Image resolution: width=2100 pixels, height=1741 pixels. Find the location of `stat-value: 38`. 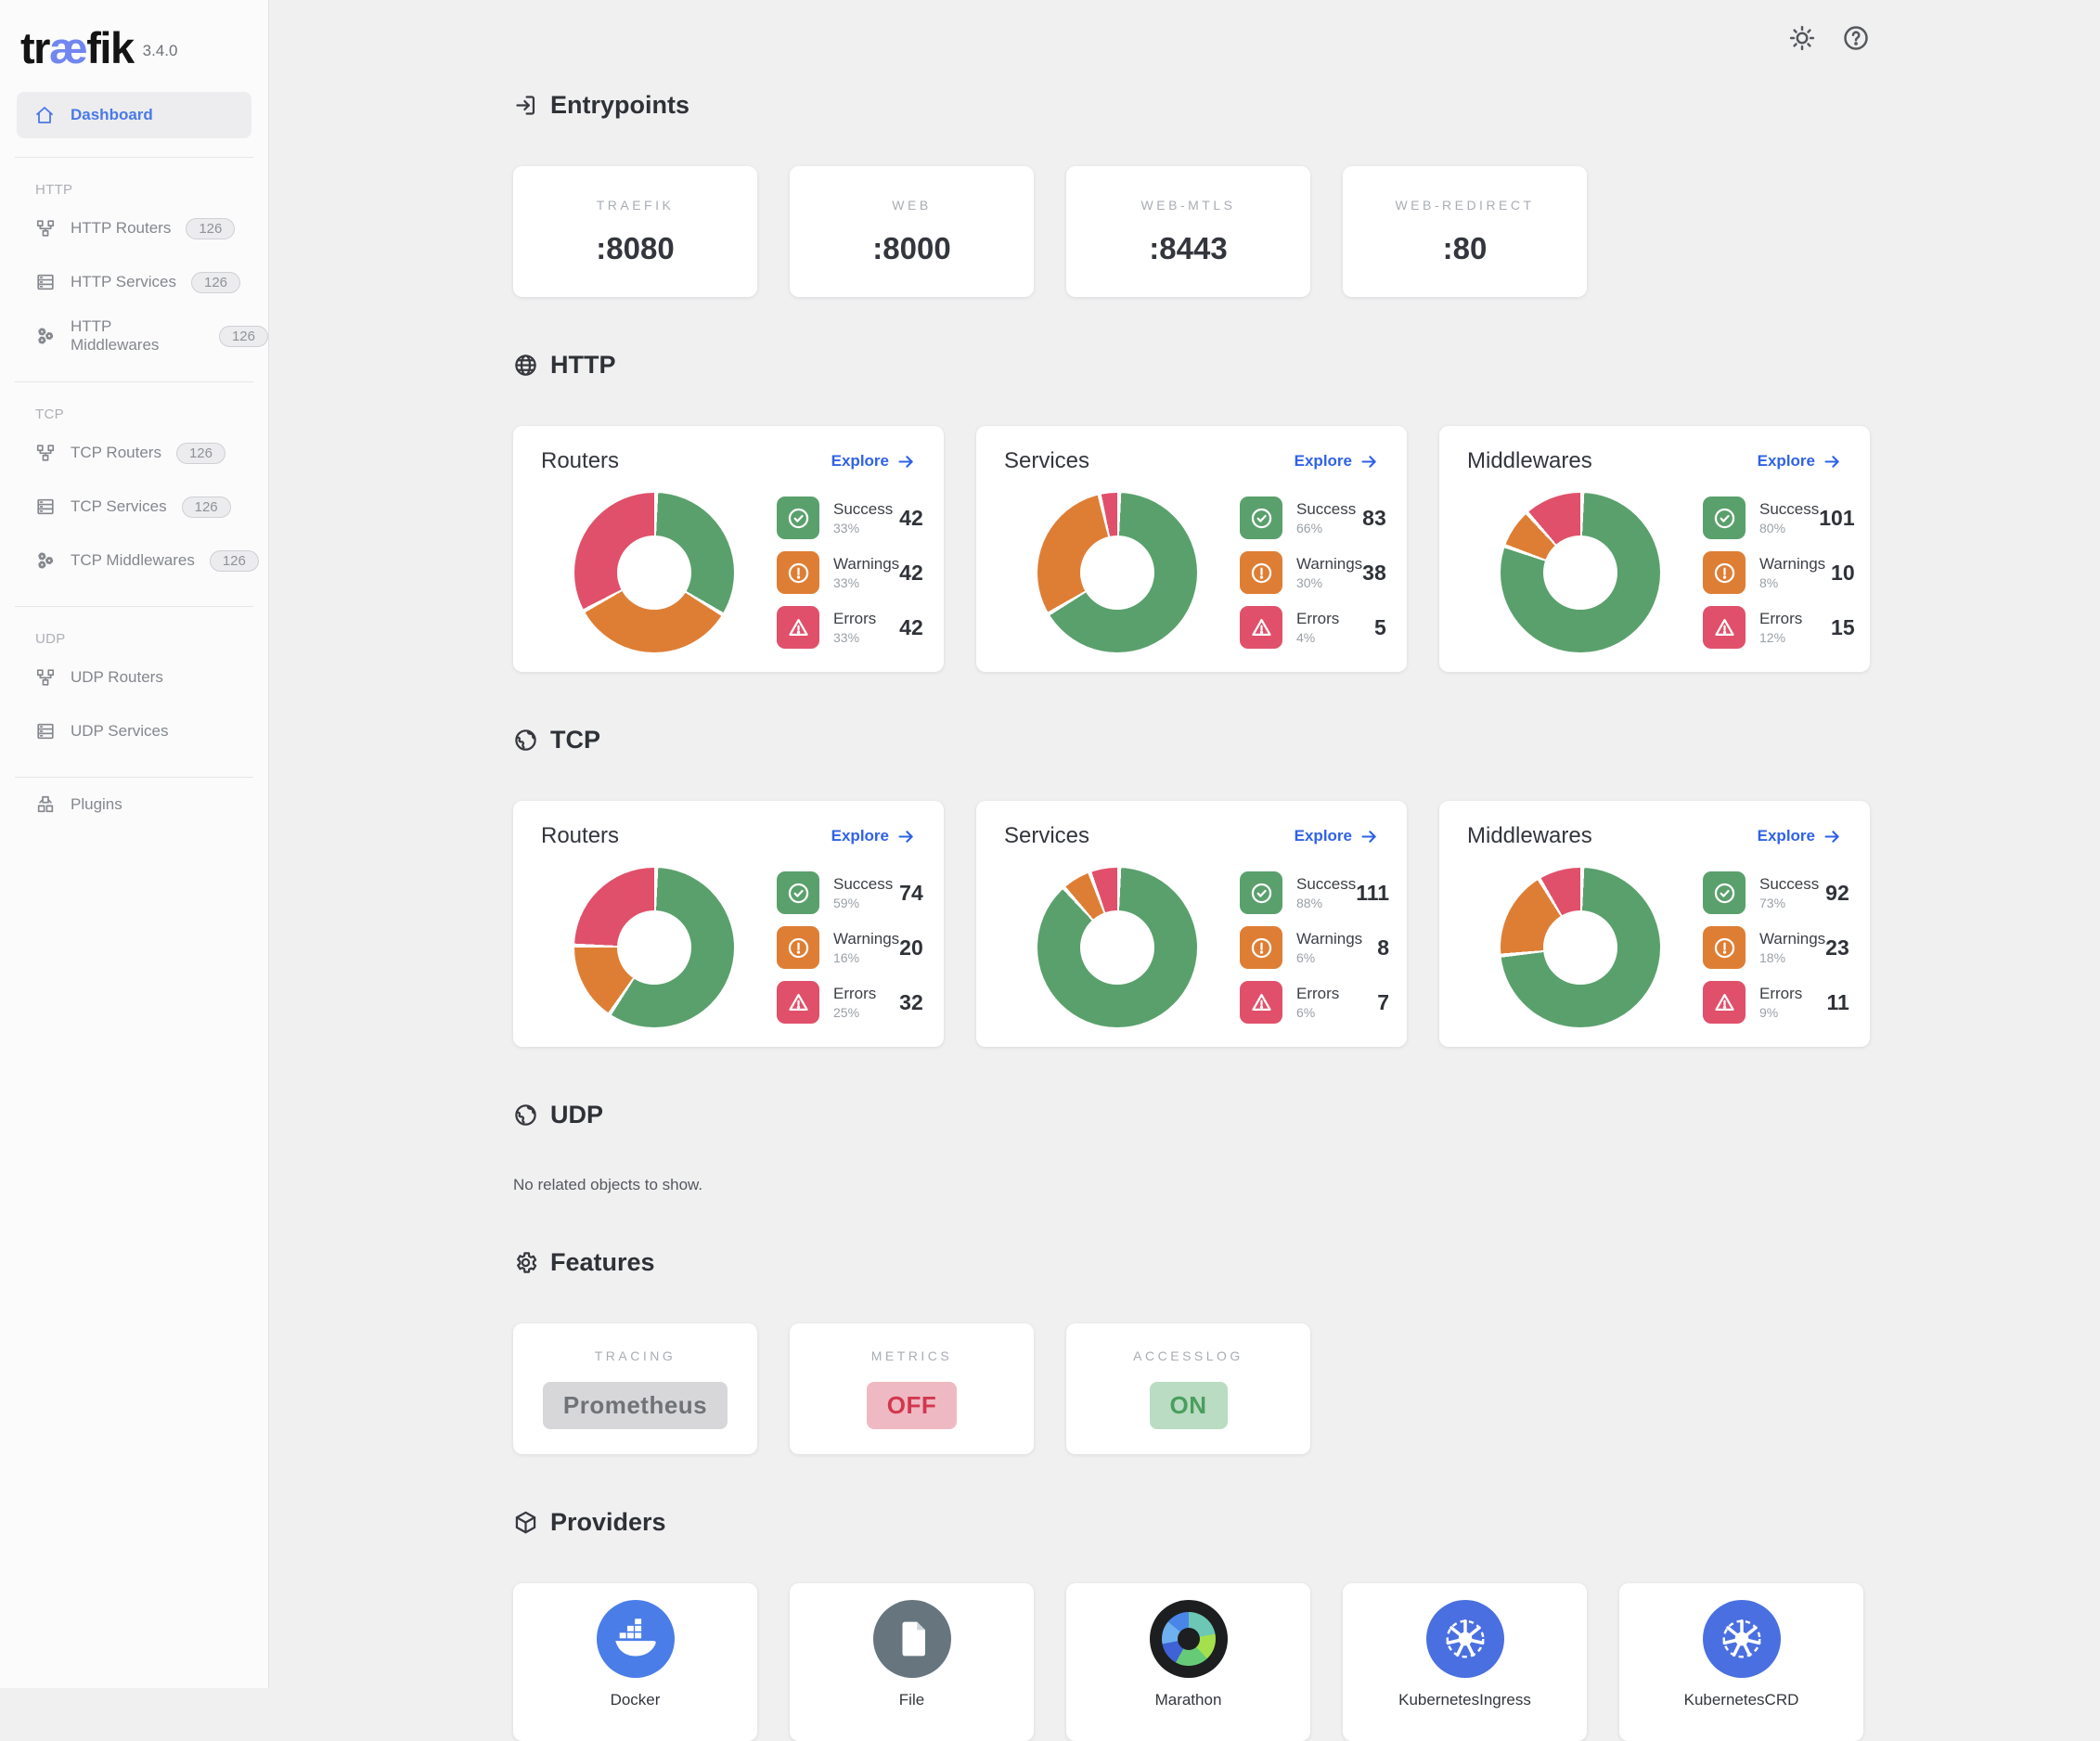

stat-value: 38 is located at coordinates (1374, 572).